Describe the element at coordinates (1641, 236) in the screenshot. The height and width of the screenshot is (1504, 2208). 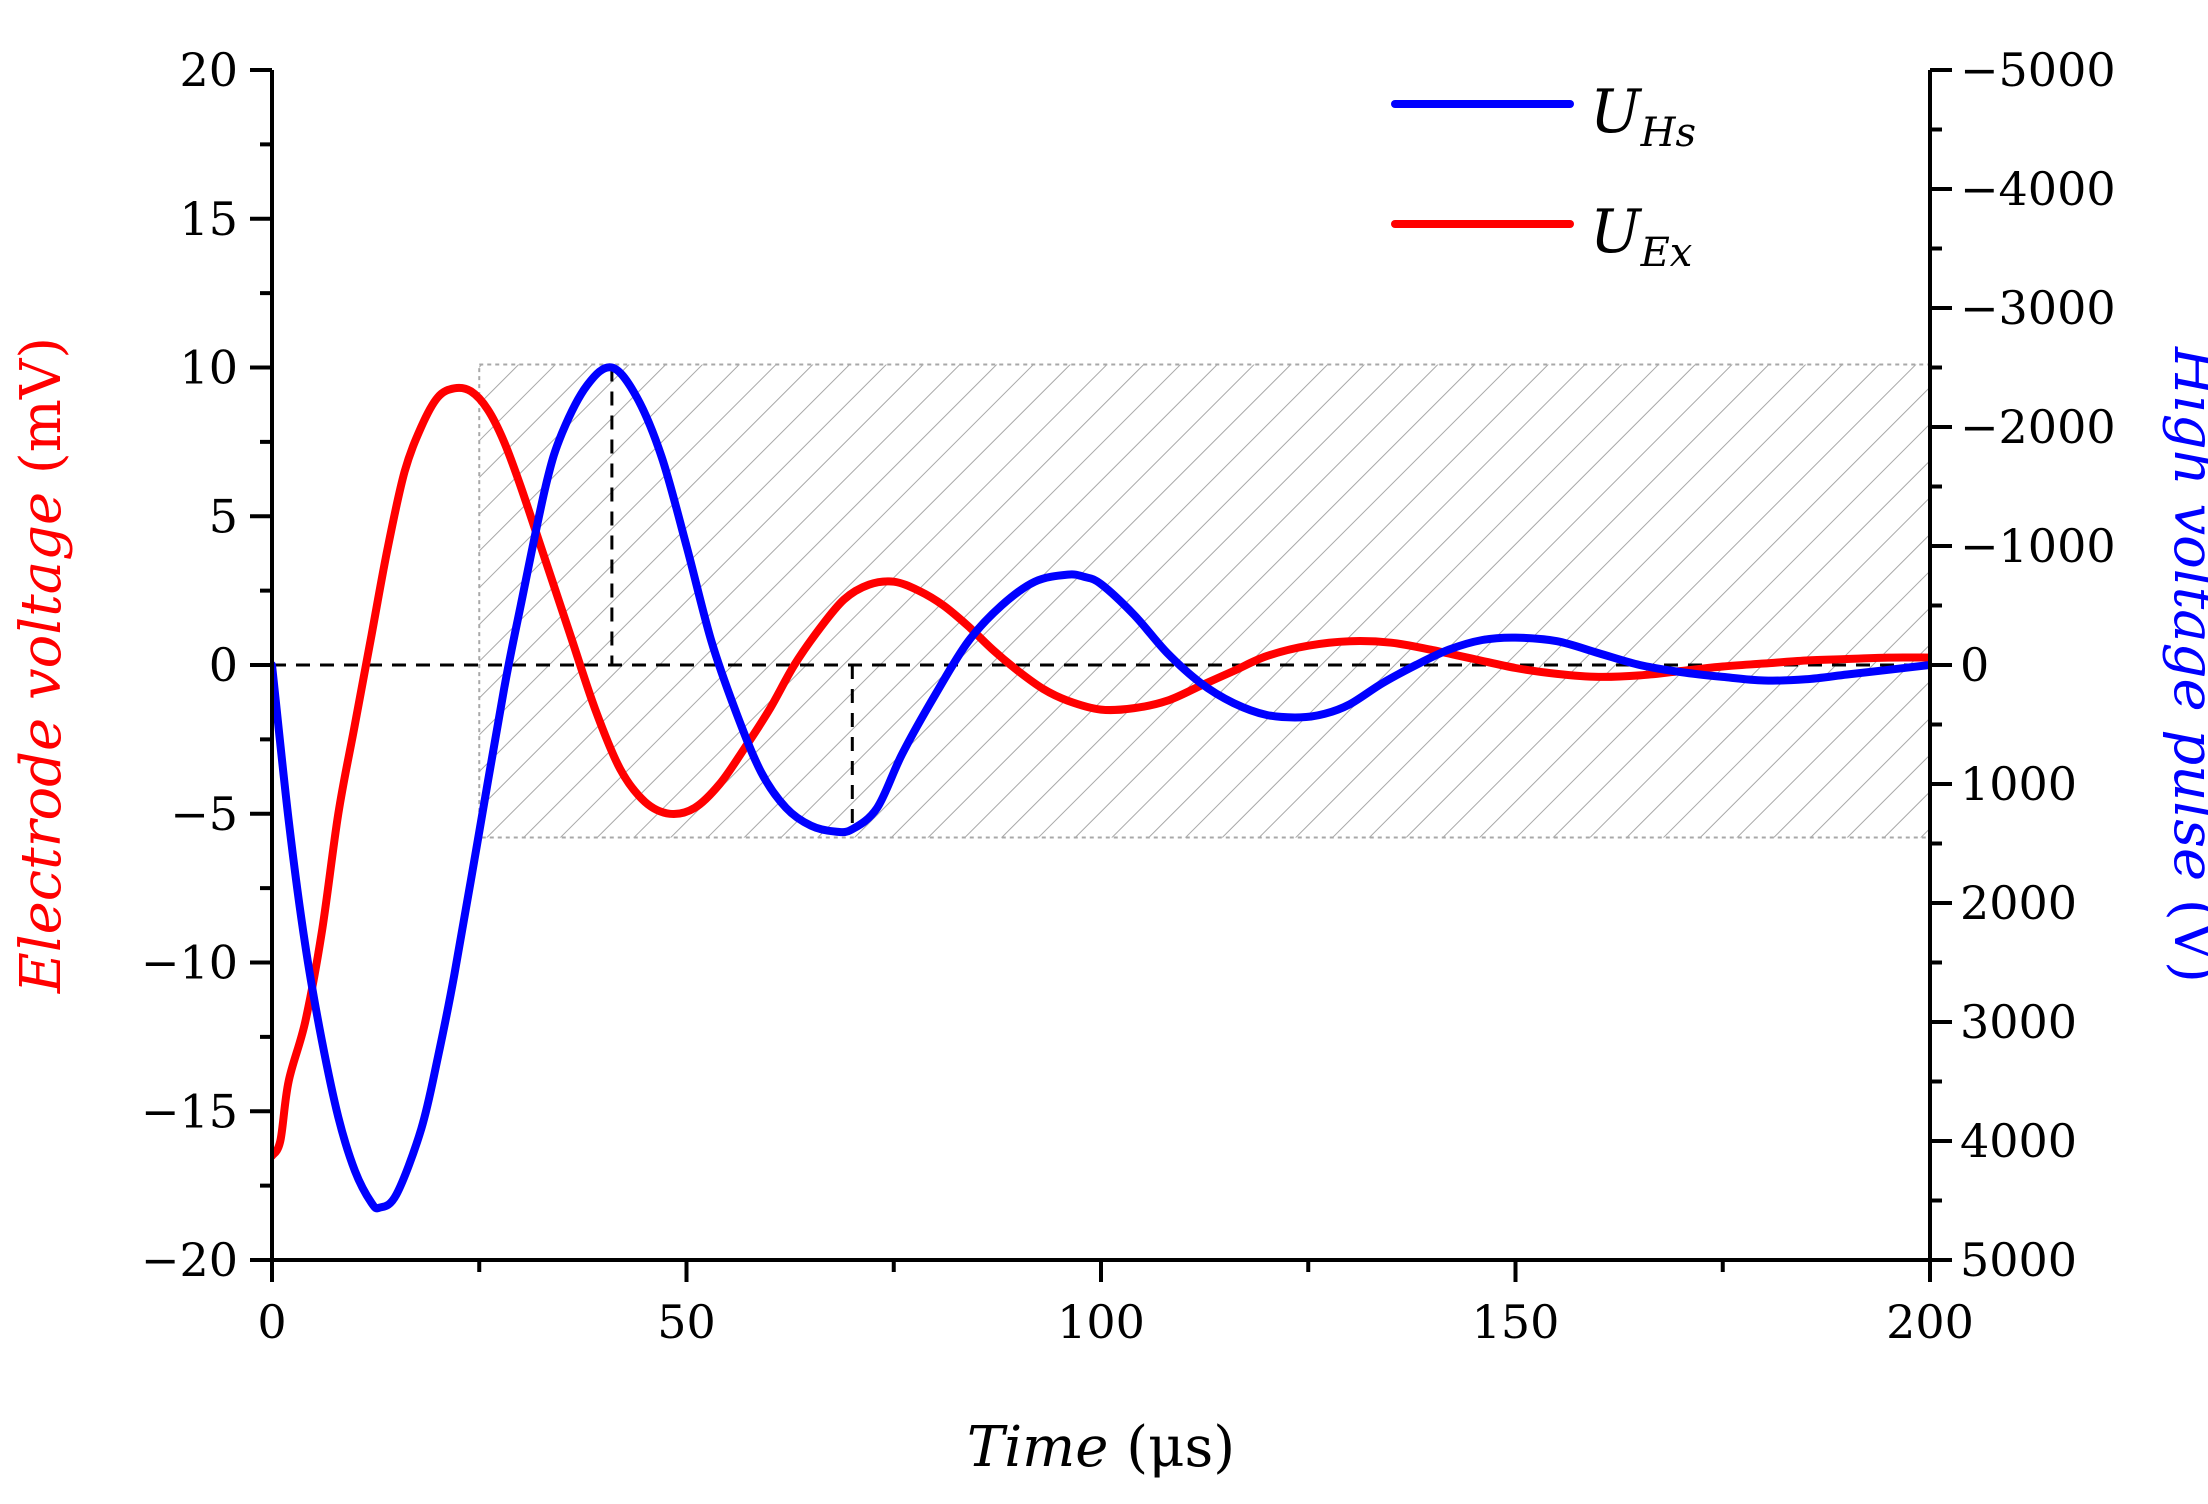
I see `legend-label-u-ex: UEx` at that location.